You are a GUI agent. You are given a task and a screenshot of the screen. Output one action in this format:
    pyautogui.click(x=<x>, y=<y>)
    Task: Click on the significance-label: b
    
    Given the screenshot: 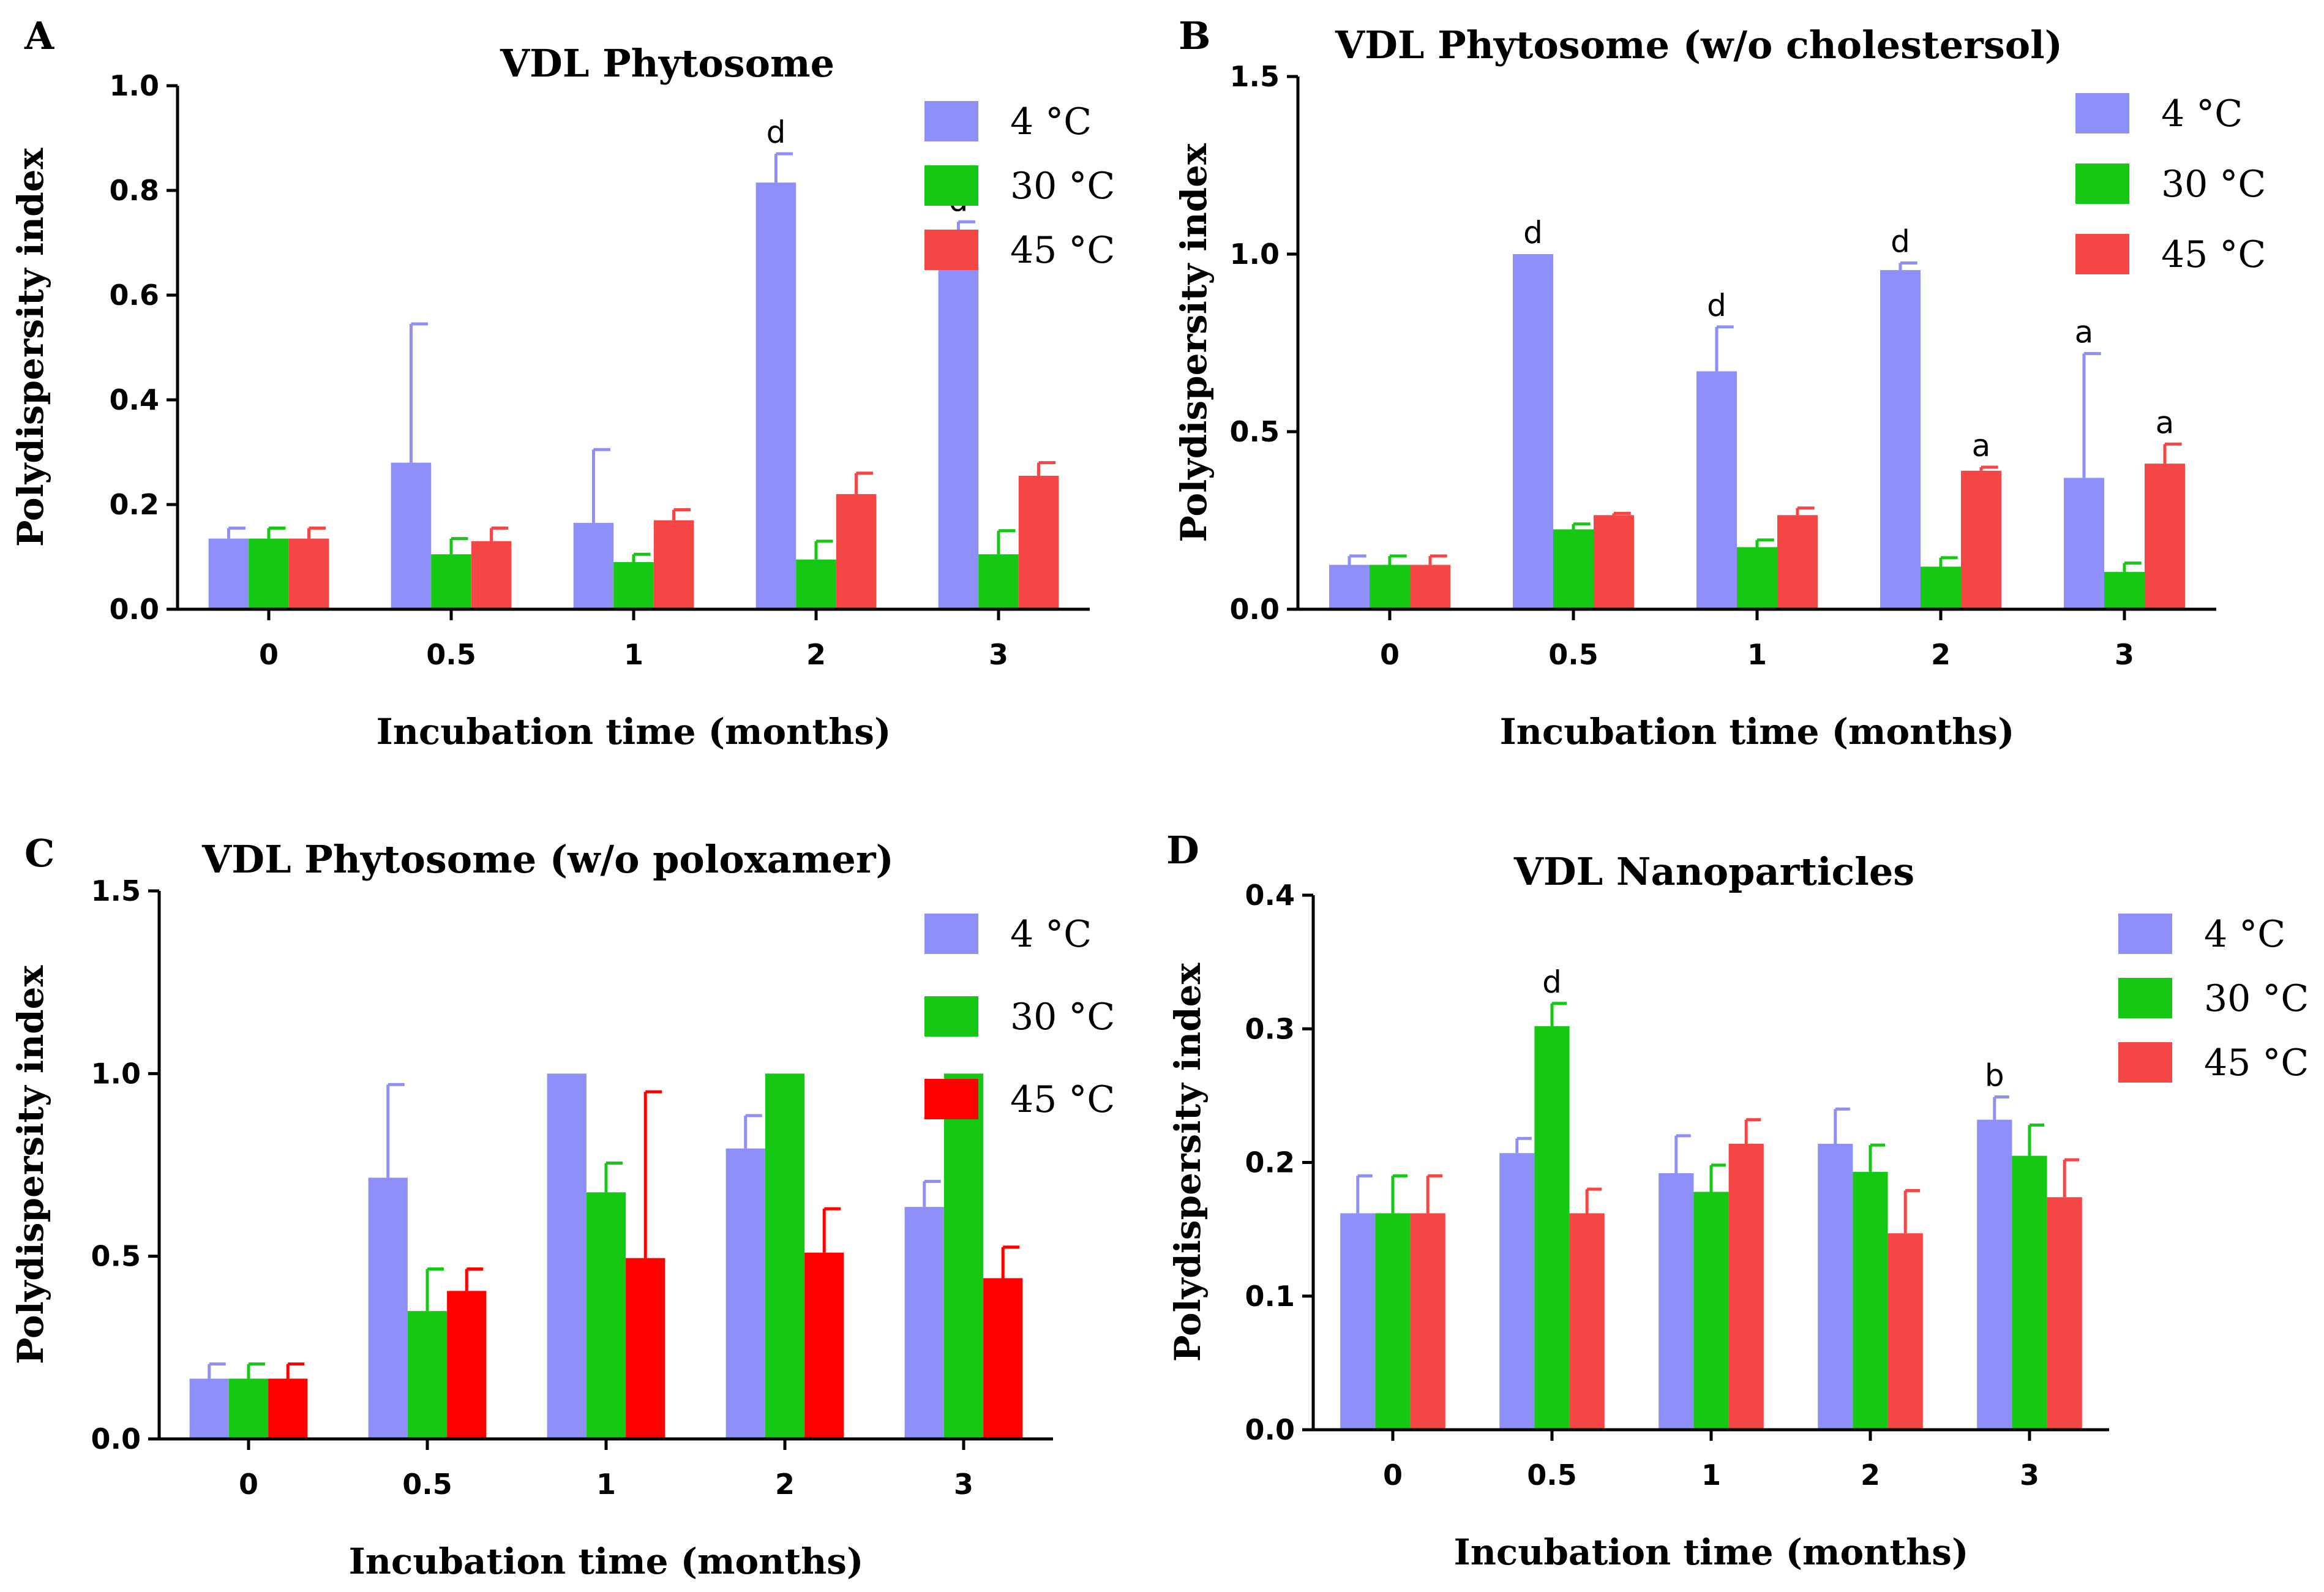 What is the action you would take?
    pyautogui.click(x=1994, y=1076)
    